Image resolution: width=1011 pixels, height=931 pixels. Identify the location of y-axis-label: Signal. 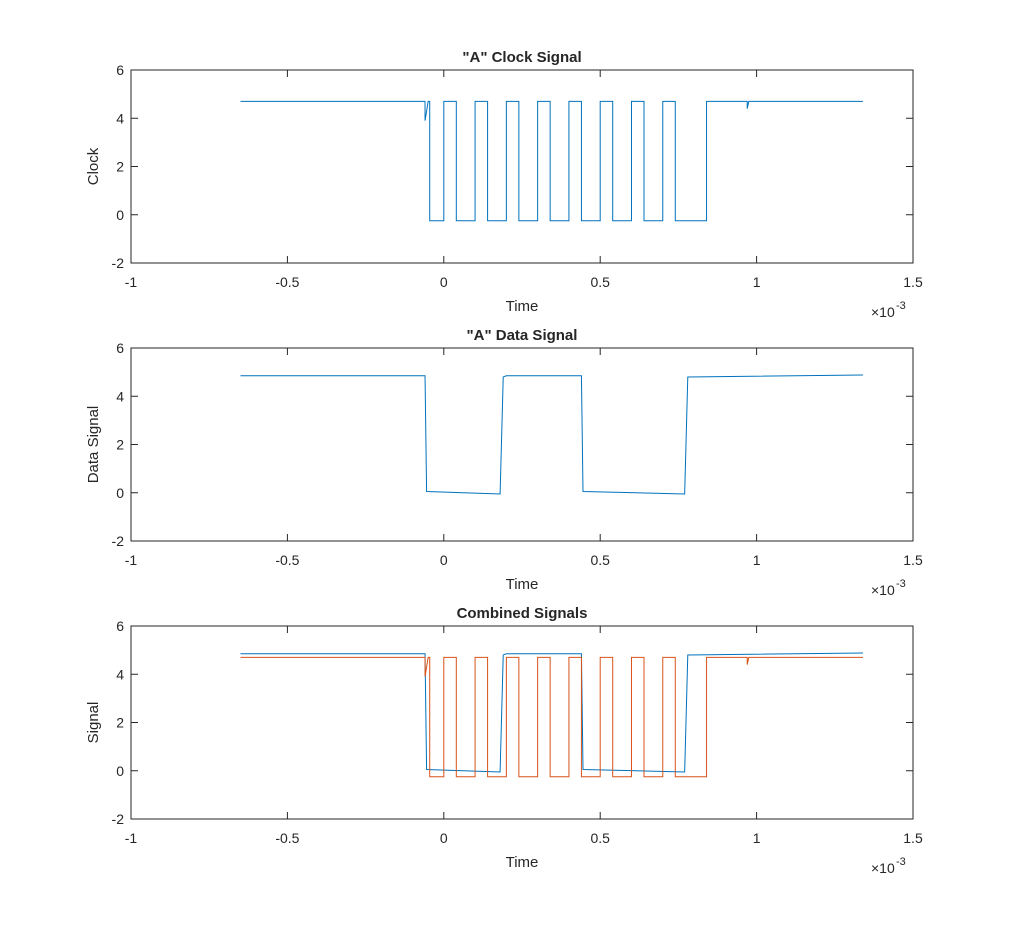
(93, 723).